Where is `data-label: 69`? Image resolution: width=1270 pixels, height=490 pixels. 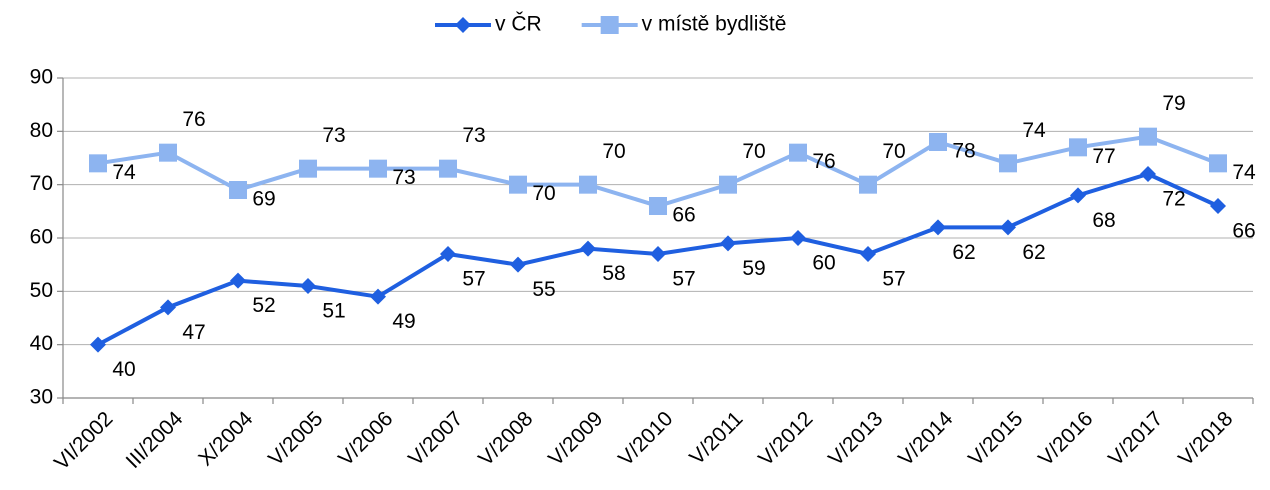
data-label: 69 is located at coordinates (263, 199).